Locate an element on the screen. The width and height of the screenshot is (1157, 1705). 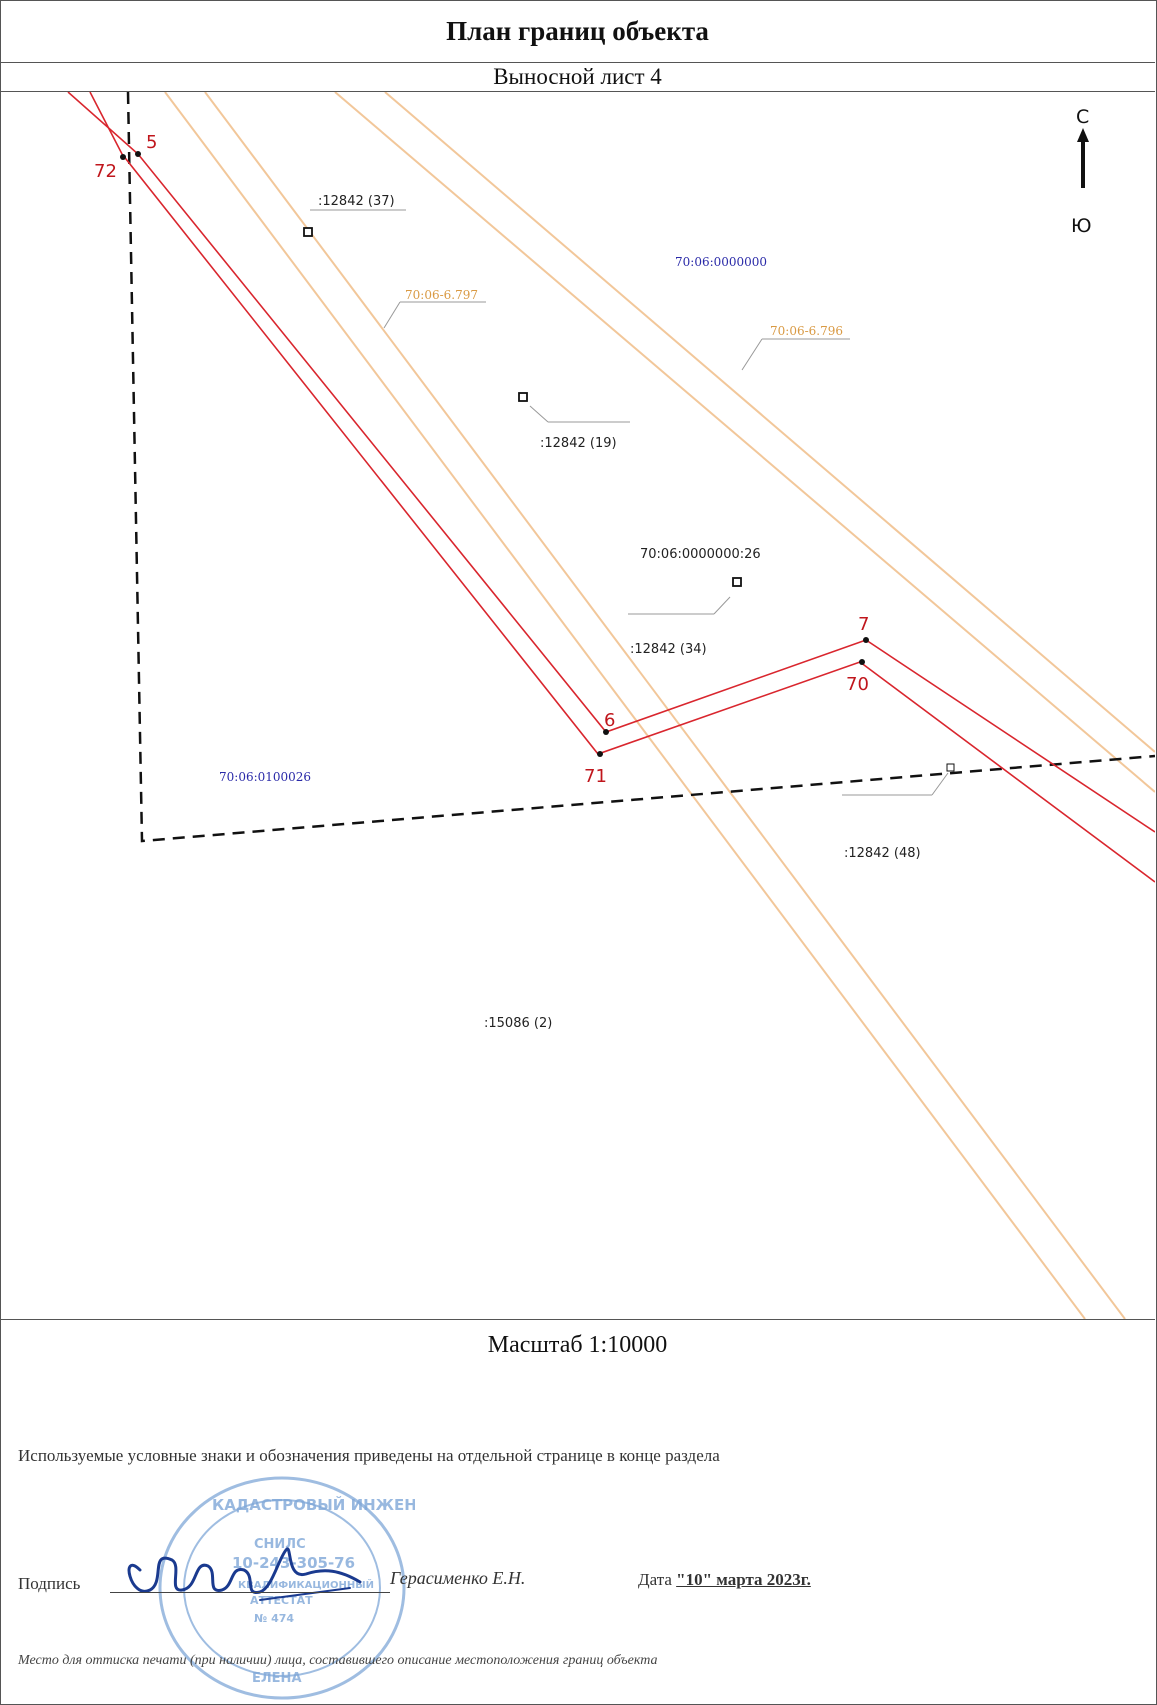
north-arrow-head is located at coordinates (1083, 135).